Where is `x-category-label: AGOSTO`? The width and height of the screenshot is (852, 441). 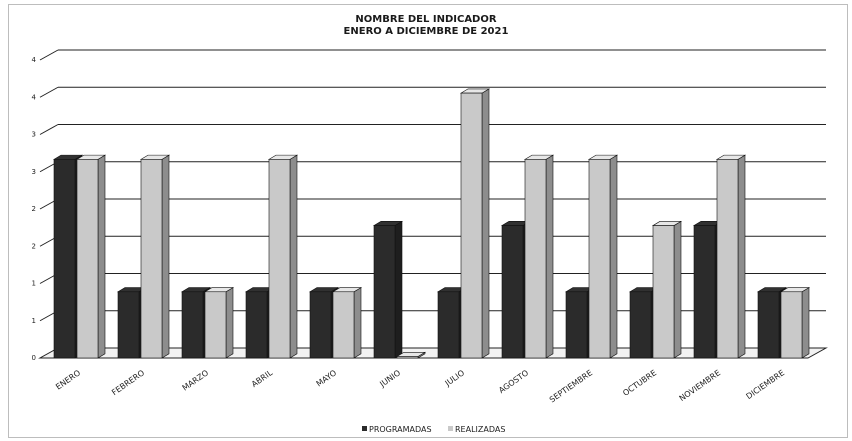 x-category-label: AGOSTO is located at coordinates (513, 381).